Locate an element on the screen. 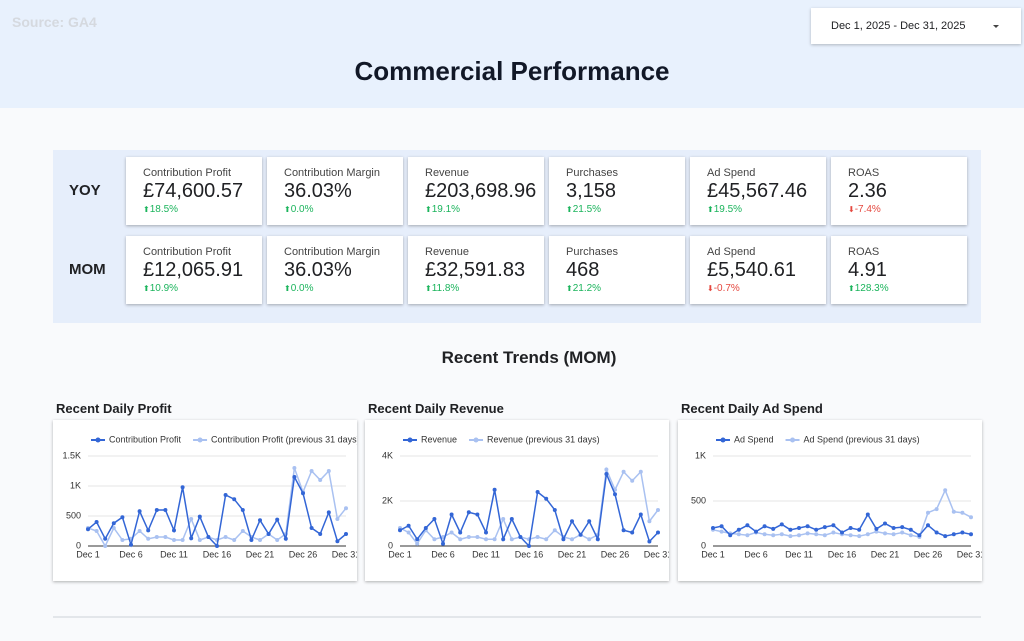 This screenshot has height=641, width=1024. chart-title: Recent Daily Revenue is located at coordinates (436, 408).